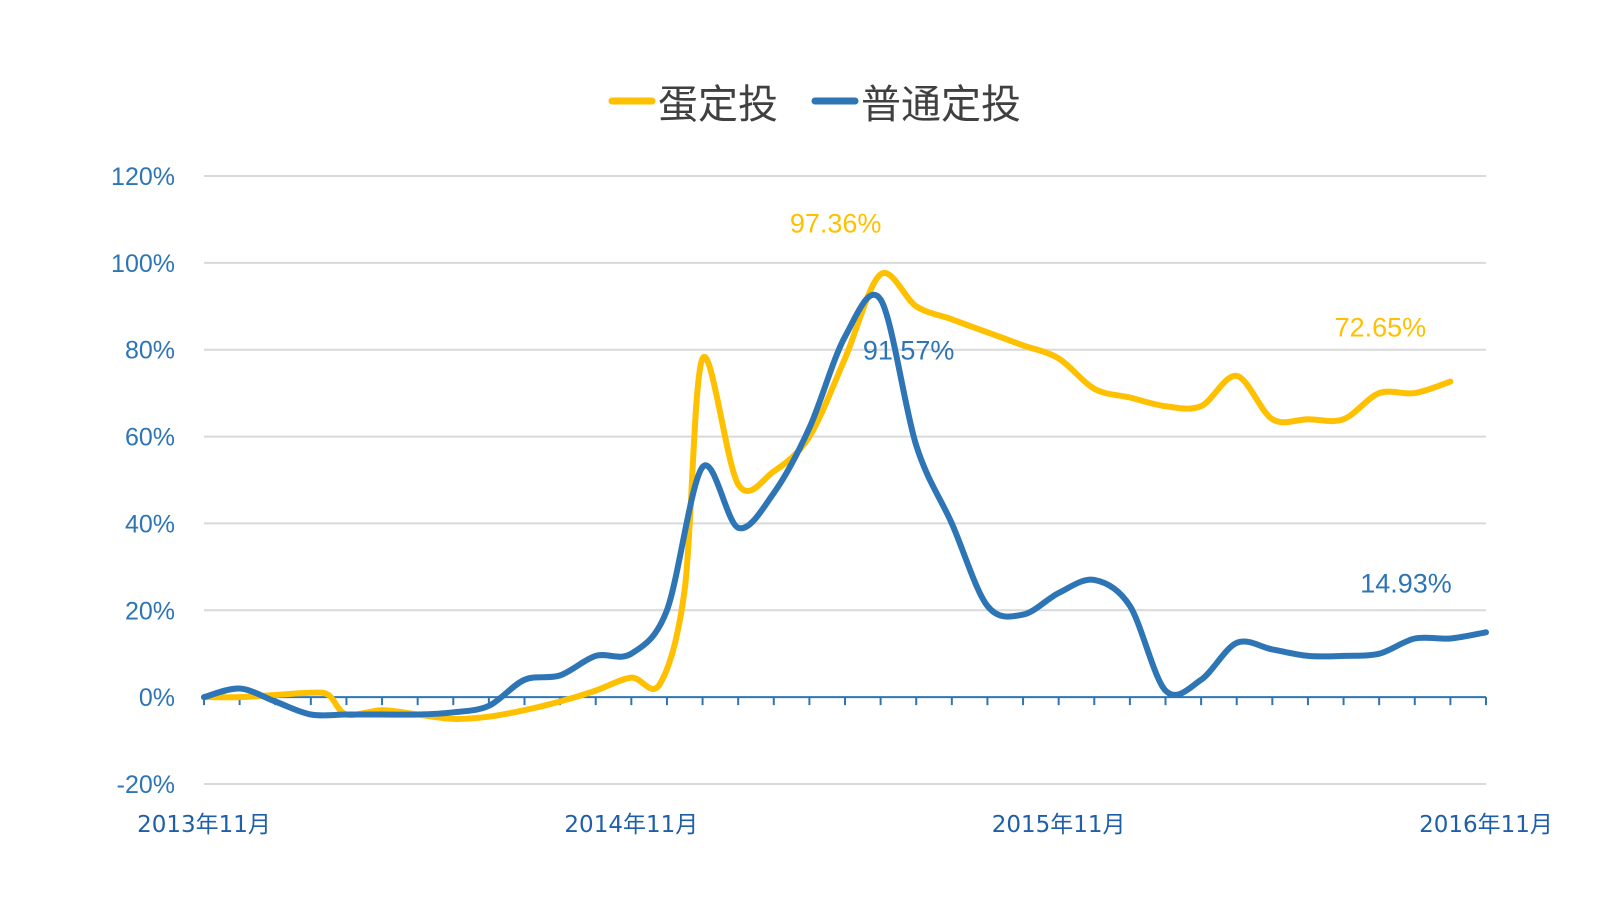 The height and width of the screenshot is (904, 1600). What do you see at coordinates (814, 105) in the screenshot?
I see `chart-legend: 蛋定投 普通定投` at bounding box center [814, 105].